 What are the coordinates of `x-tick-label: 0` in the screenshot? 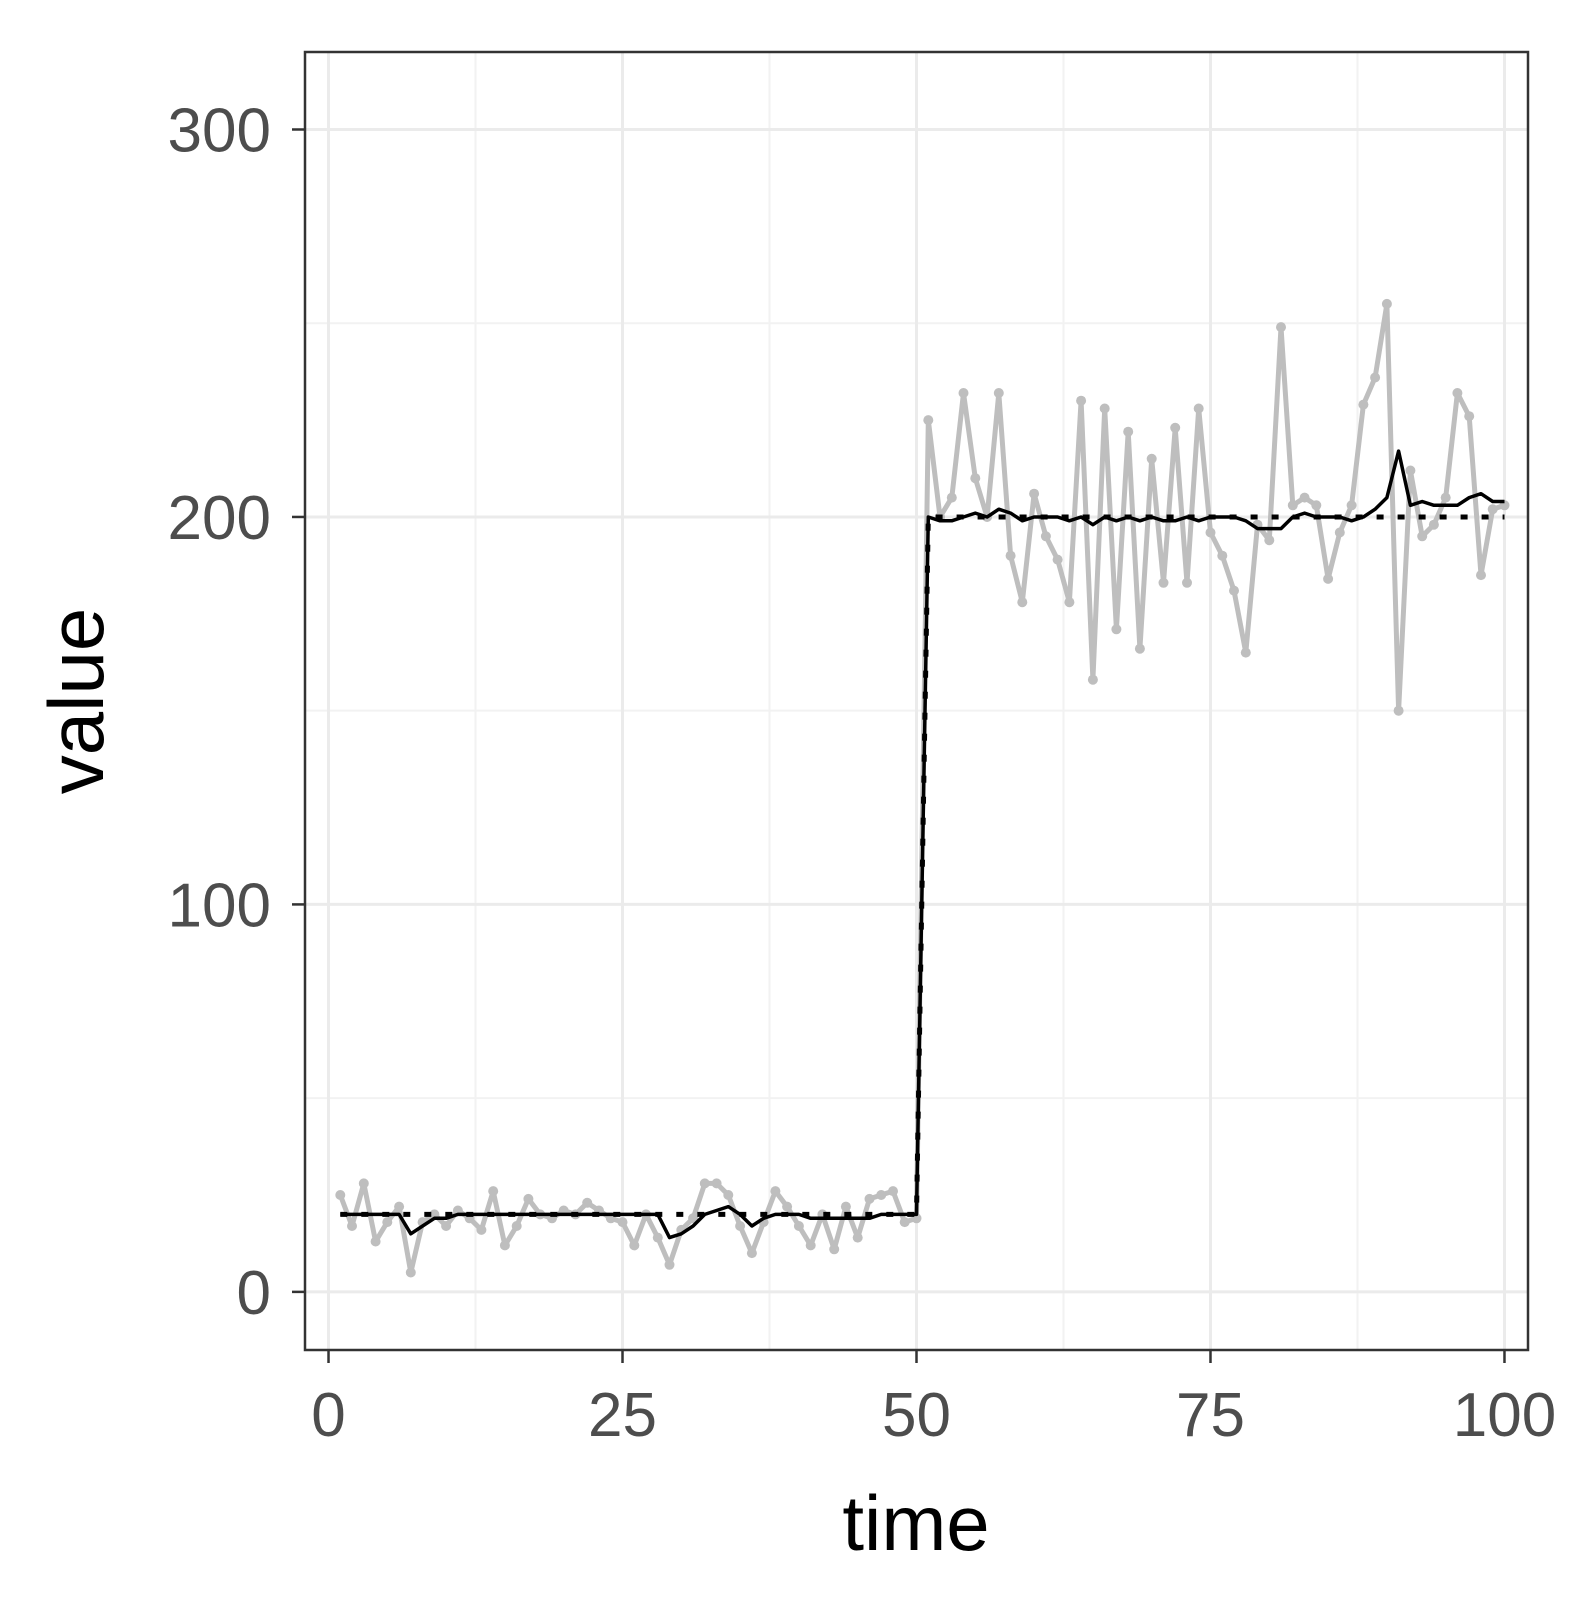 It's located at (328, 1415).